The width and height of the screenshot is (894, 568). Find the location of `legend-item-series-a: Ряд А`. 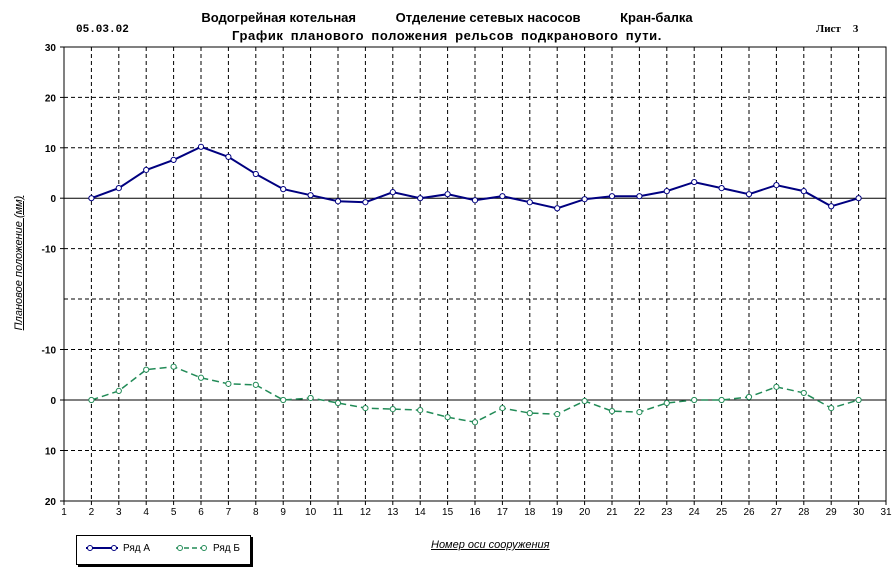

legend-item-series-a: Ряд А is located at coordinates (117, 548).